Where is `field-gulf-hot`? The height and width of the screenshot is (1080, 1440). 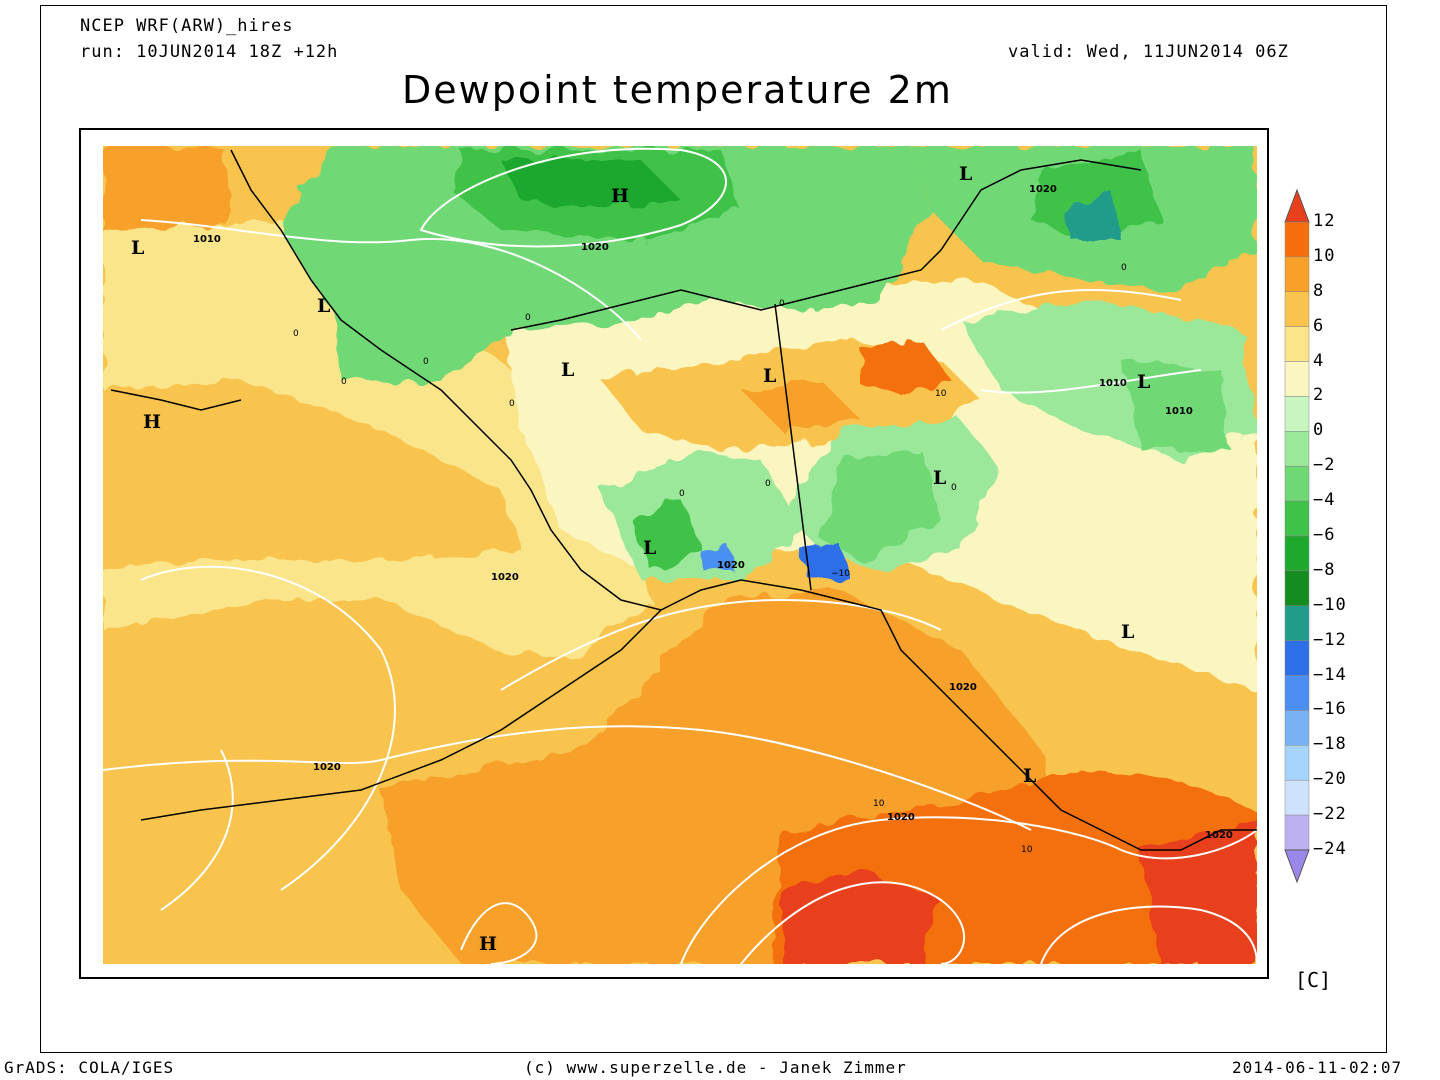
field-gulf-hot is located at coordinates (861, 917).